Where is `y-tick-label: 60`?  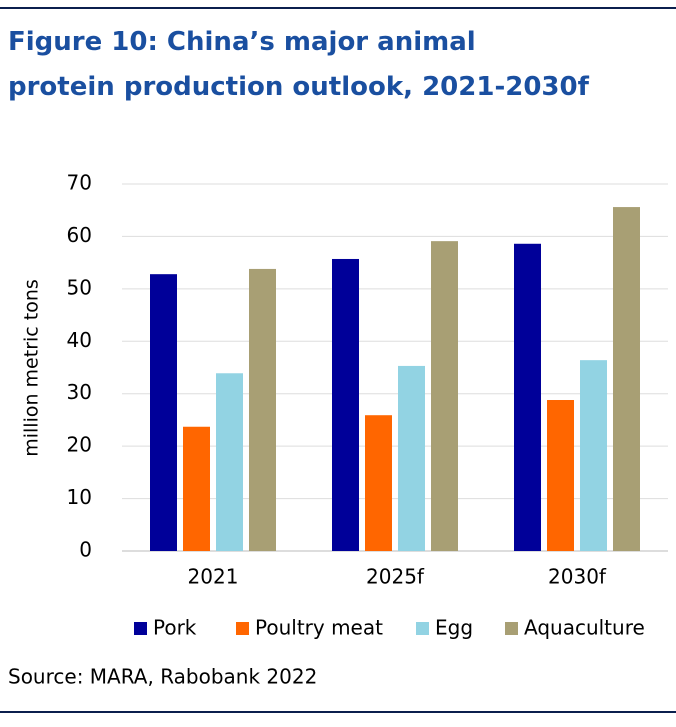
y-tick-label: 60 is located at coordinates (79, 235).